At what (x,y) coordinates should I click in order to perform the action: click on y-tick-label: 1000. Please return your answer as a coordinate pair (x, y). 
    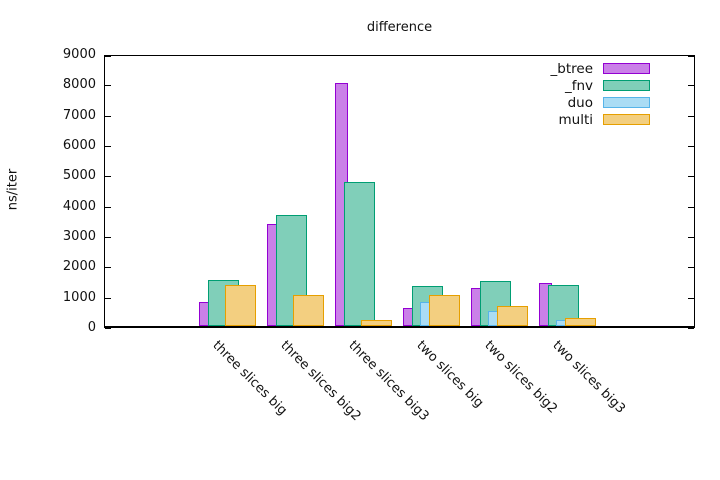
    Looking at the image, I should click on (79, 297).